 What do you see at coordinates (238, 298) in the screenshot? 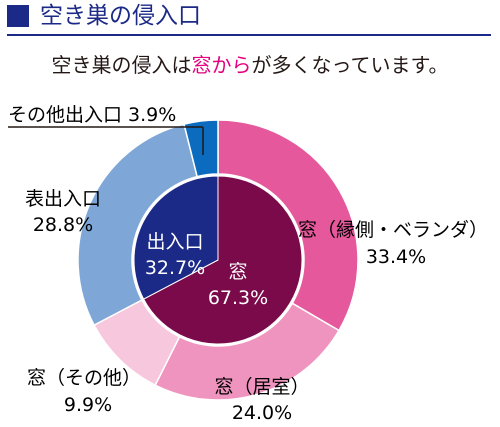
I see `label-window-value: 67.3%` at bounding box center [238, 298].